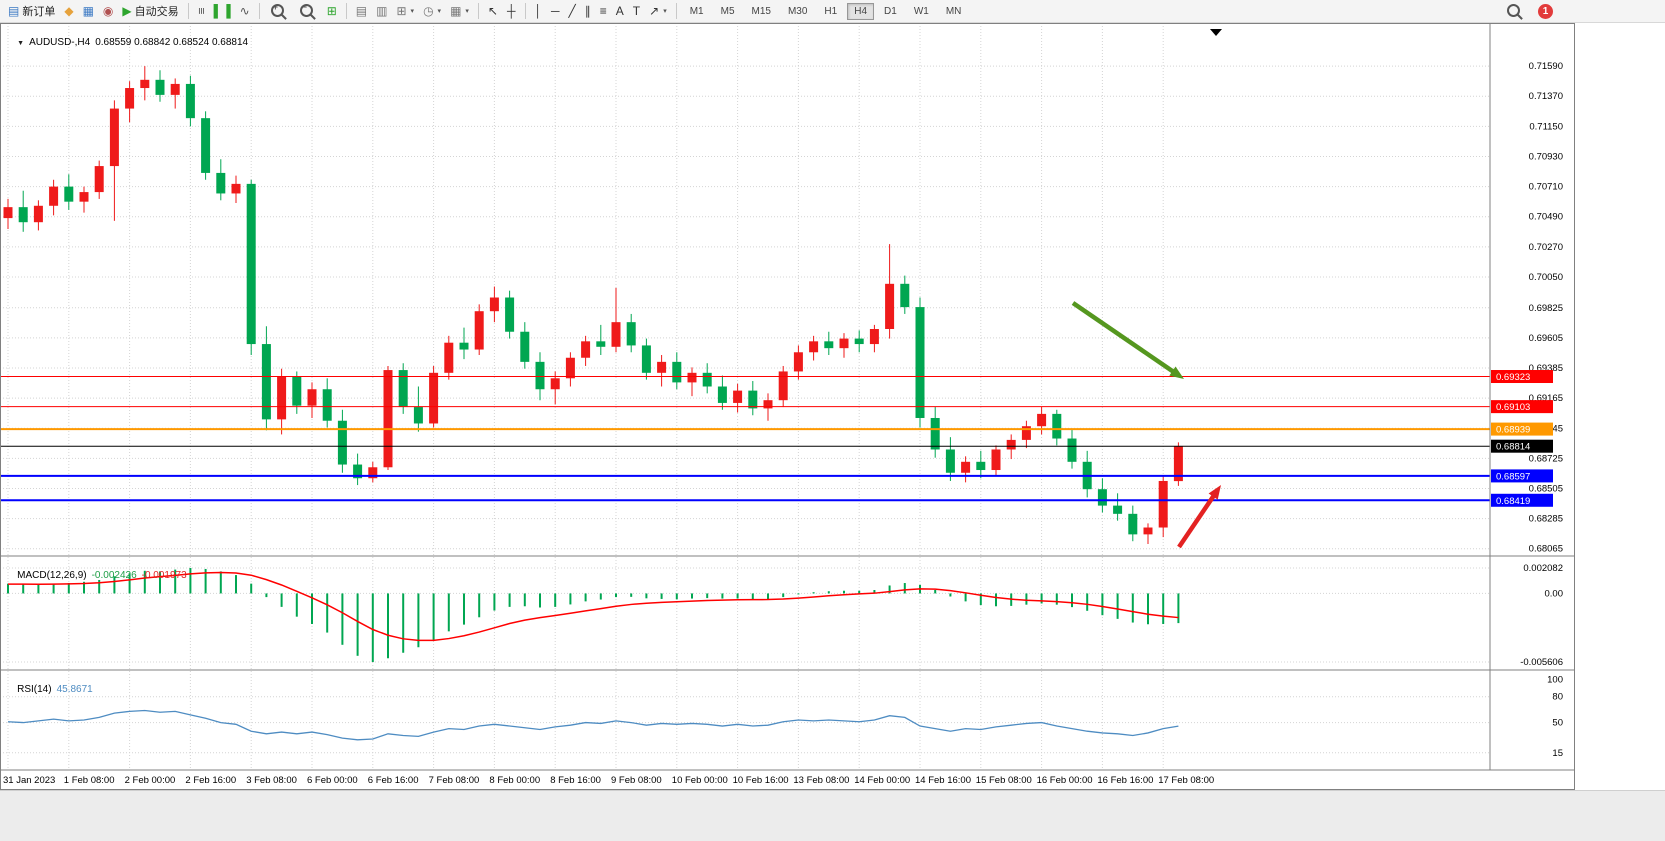 This screenshot has height=841, width=1665. Describe the element at coordinates (108, 11) in the screenshot. I see `navigator-button: ◉` at that location.